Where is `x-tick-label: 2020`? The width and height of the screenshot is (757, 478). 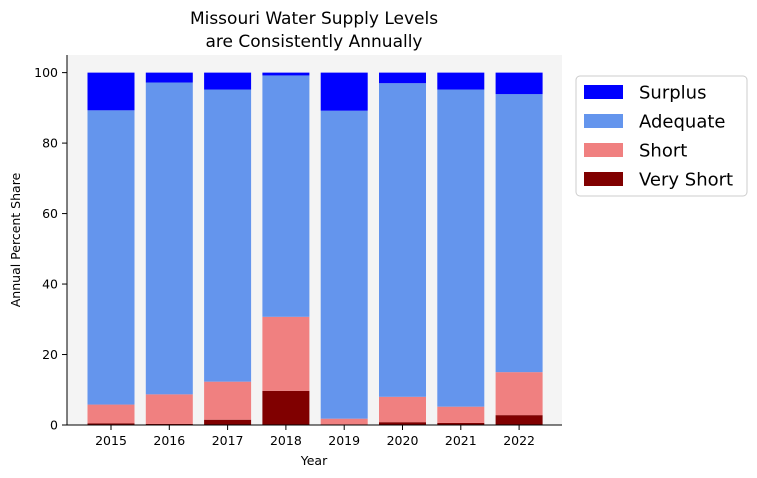
x-tick-label: 2020 is located at coordinates (403, 440).